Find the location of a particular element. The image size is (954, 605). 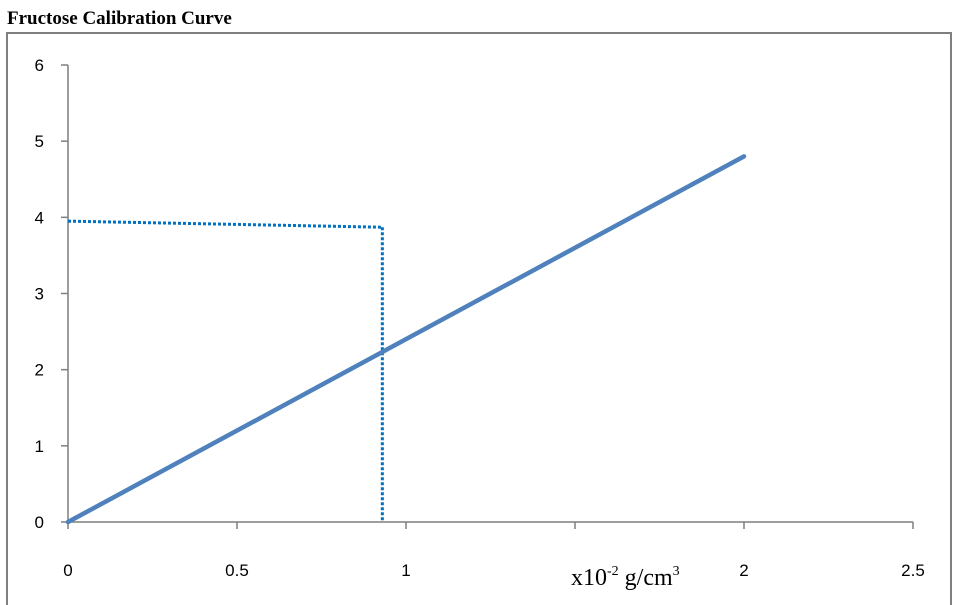

x-tick-label: 0 is located at coordinates (67, 570).